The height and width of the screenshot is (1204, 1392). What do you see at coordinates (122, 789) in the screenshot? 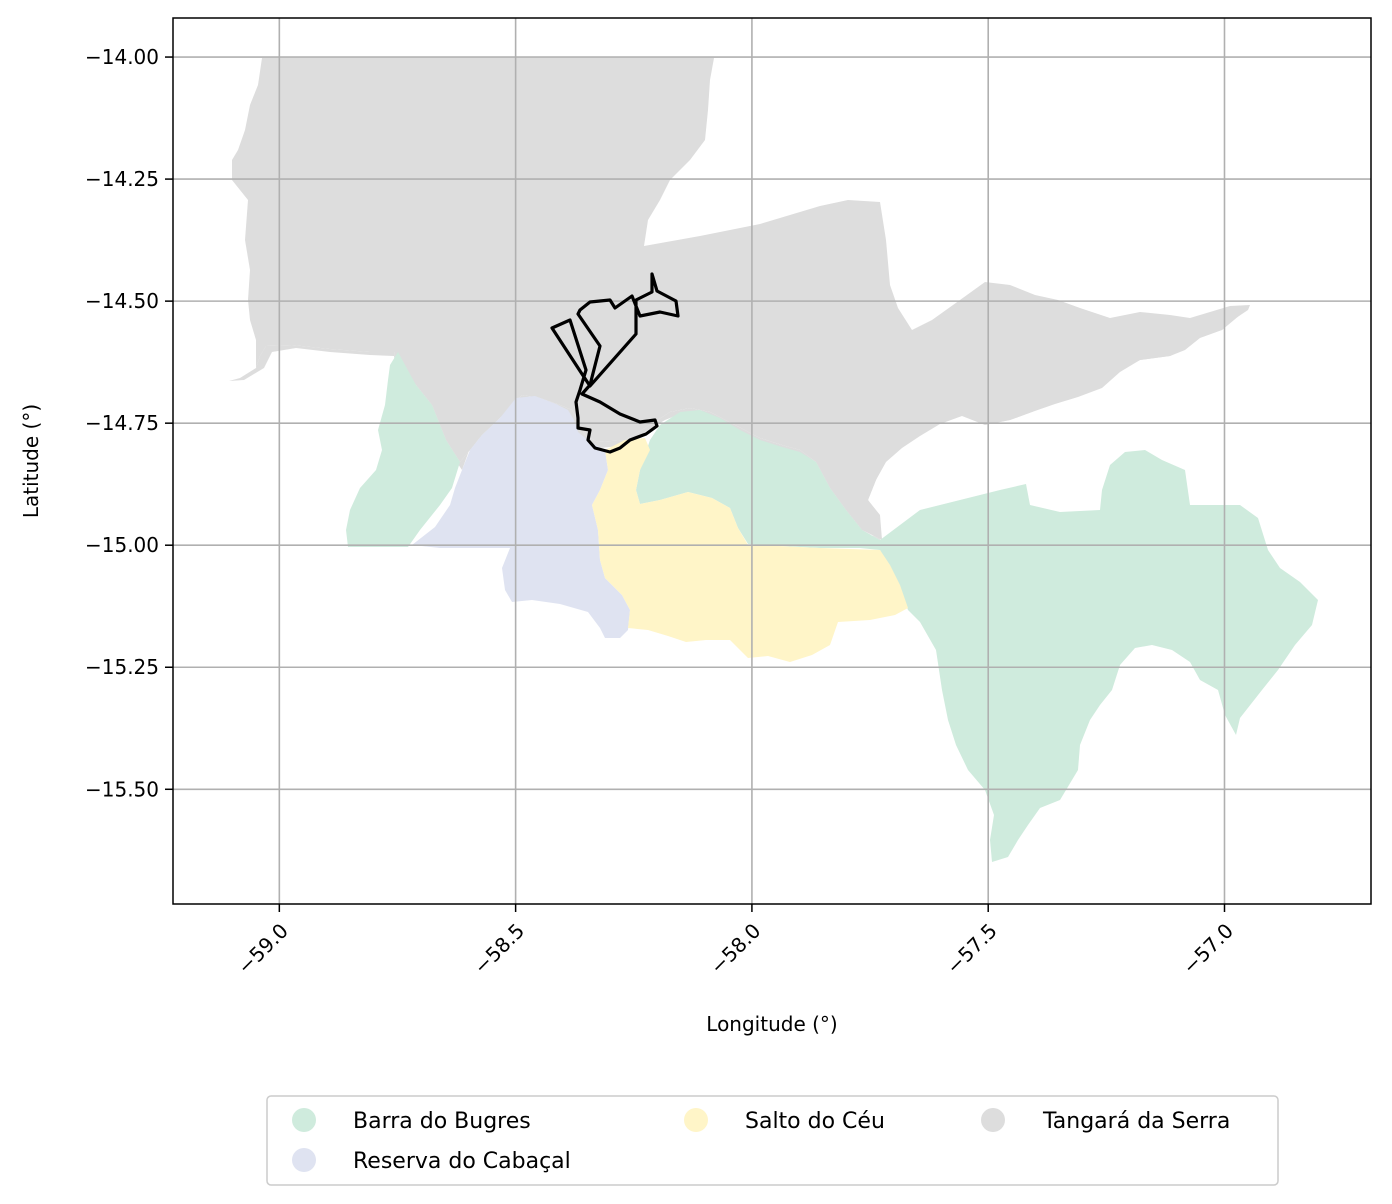
I see `y-tick-label: −15.50` at bounding box center [122, 789].